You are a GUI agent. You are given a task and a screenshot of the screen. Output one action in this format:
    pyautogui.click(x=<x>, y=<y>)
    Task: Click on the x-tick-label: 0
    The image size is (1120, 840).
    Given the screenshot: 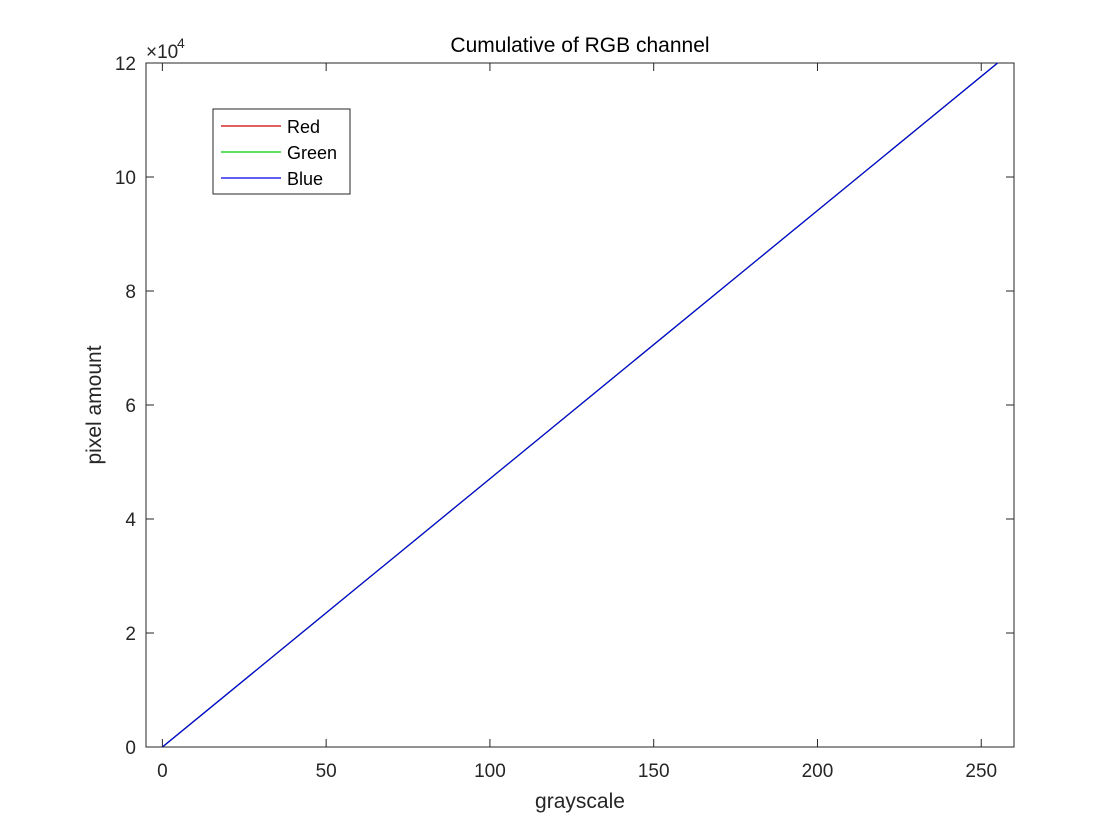 What is the action you would take?
    pyautogui.click(x=162, y=771)
    